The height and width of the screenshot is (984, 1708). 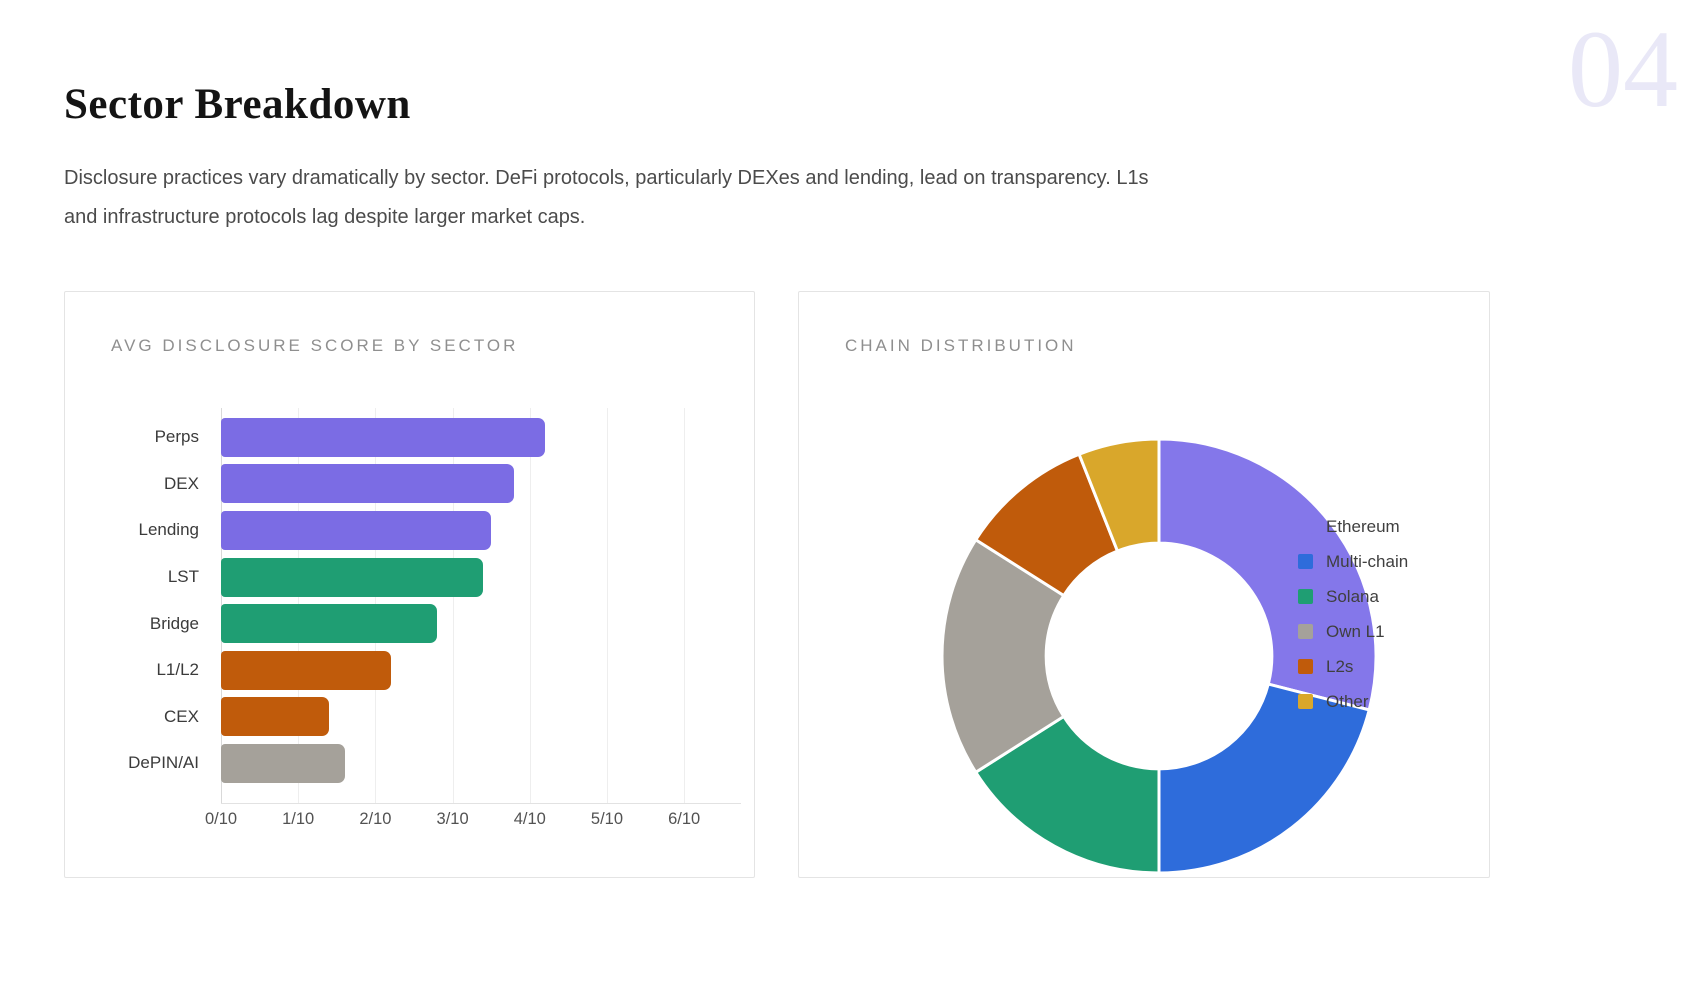 I want to click on bar-row: DePIN/AI, so click(x=425, y=763).